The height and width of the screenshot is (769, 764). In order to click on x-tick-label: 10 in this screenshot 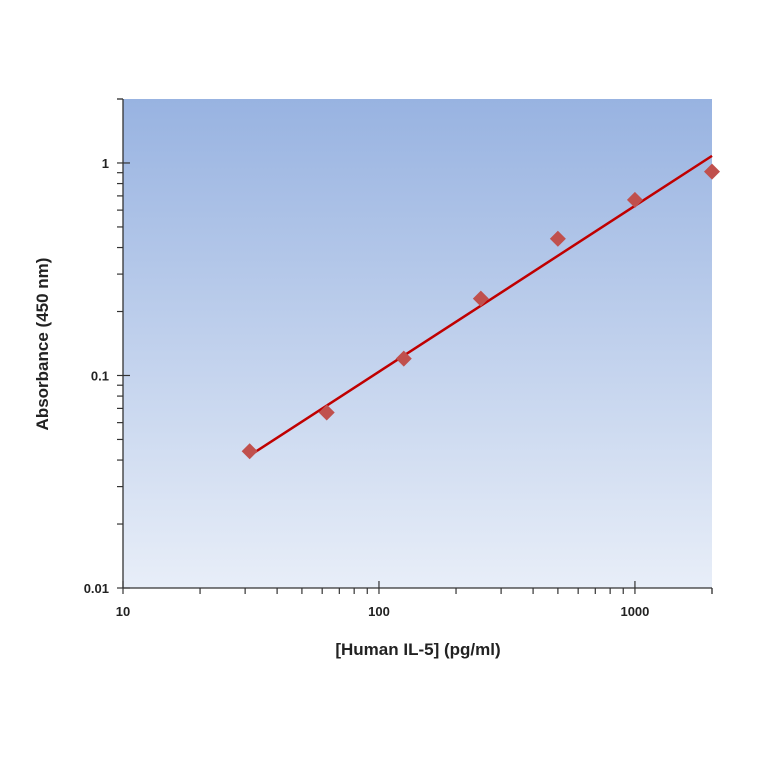, I will do `click(123, 611)`.